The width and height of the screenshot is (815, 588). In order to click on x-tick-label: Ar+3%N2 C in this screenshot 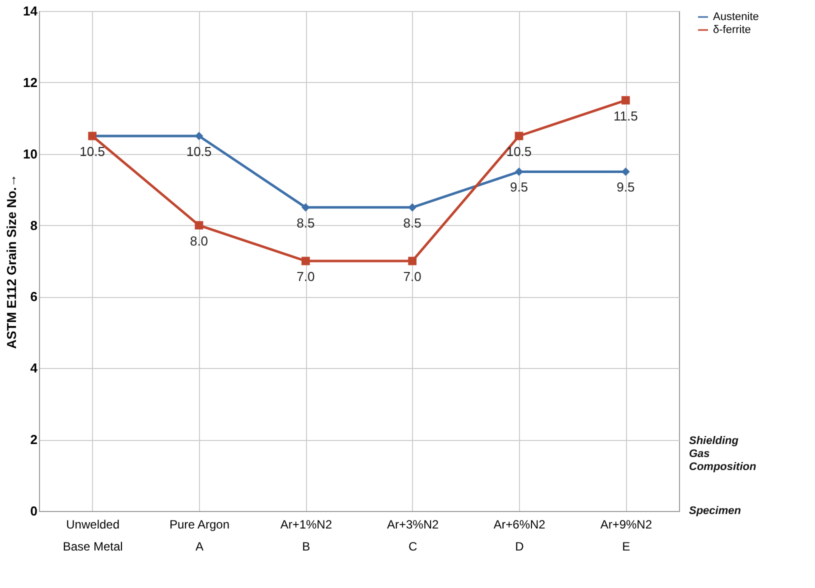, I will do `click(412, 536)`.